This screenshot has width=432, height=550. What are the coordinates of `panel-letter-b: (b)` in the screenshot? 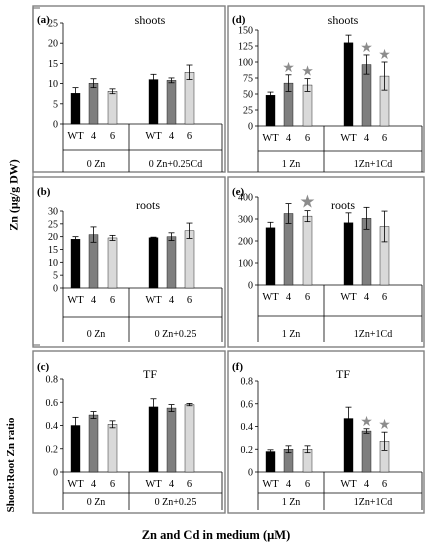 It's located at (44, 192).